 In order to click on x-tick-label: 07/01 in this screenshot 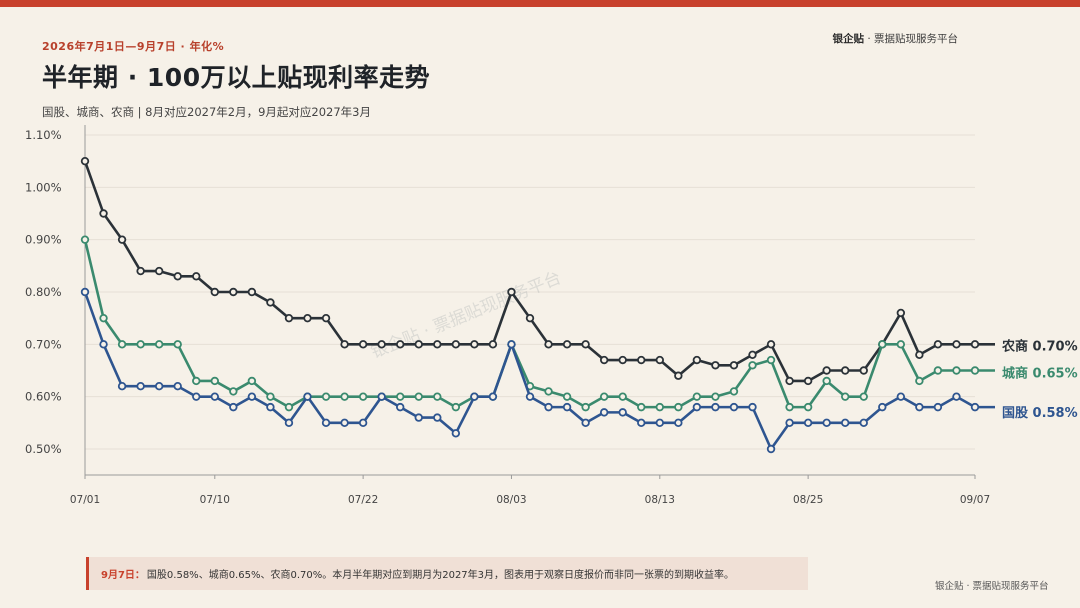, I will do `click(85, 500)`.